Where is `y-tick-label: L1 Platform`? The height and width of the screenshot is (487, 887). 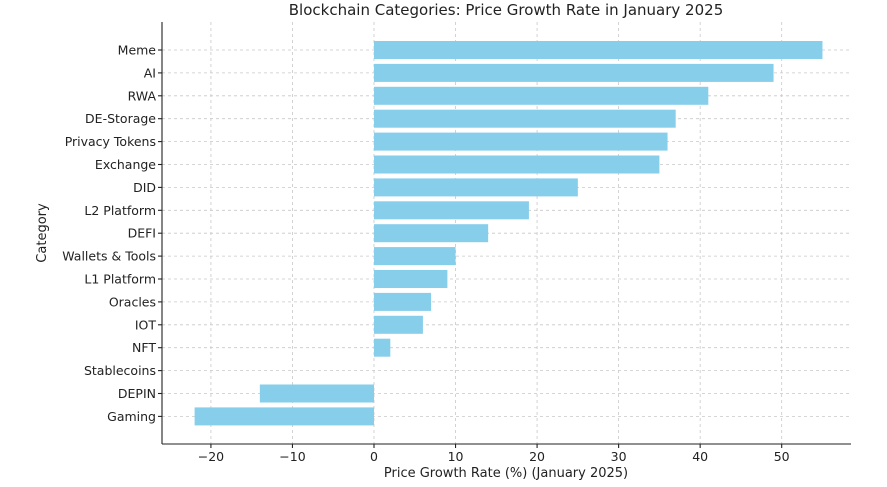 y-tick-label: L1 Platform is located at coordinates (120, 279).